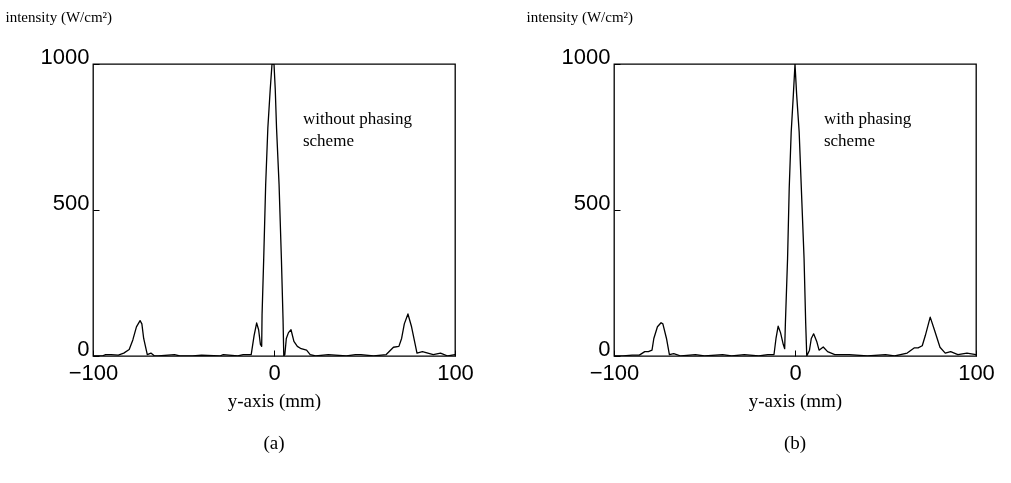 The height and width of the screenshot is (483, 1011). Describe the element at coordinates (795, 443) in the screenshot. I see `text: (b)` at that location.